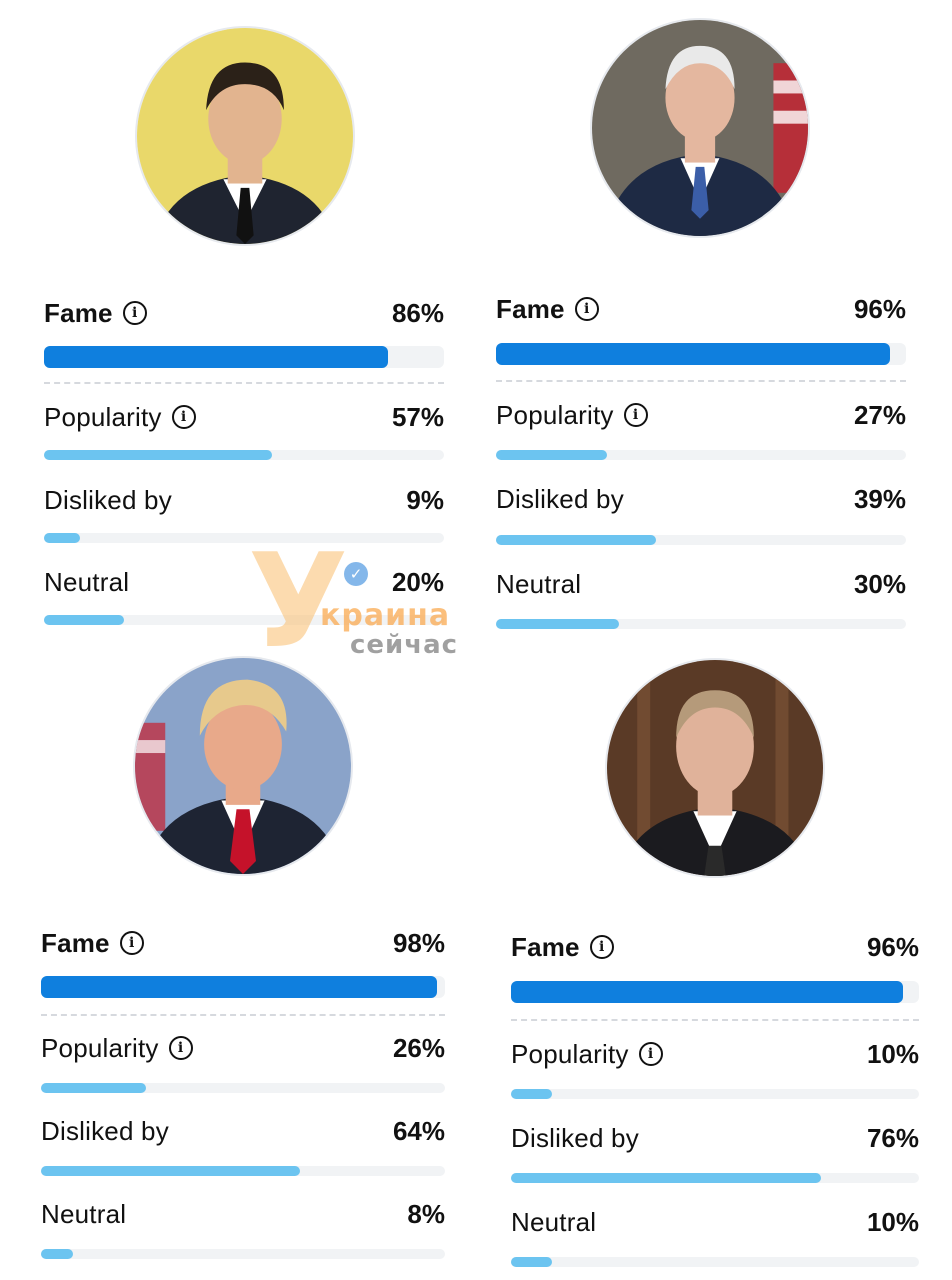 The height and width of the screenshot is (1280, 952). Describe the element at coordinates (701, 429) in the screenshot. I see `metric-popularity: Popularity i 27%` at that location.